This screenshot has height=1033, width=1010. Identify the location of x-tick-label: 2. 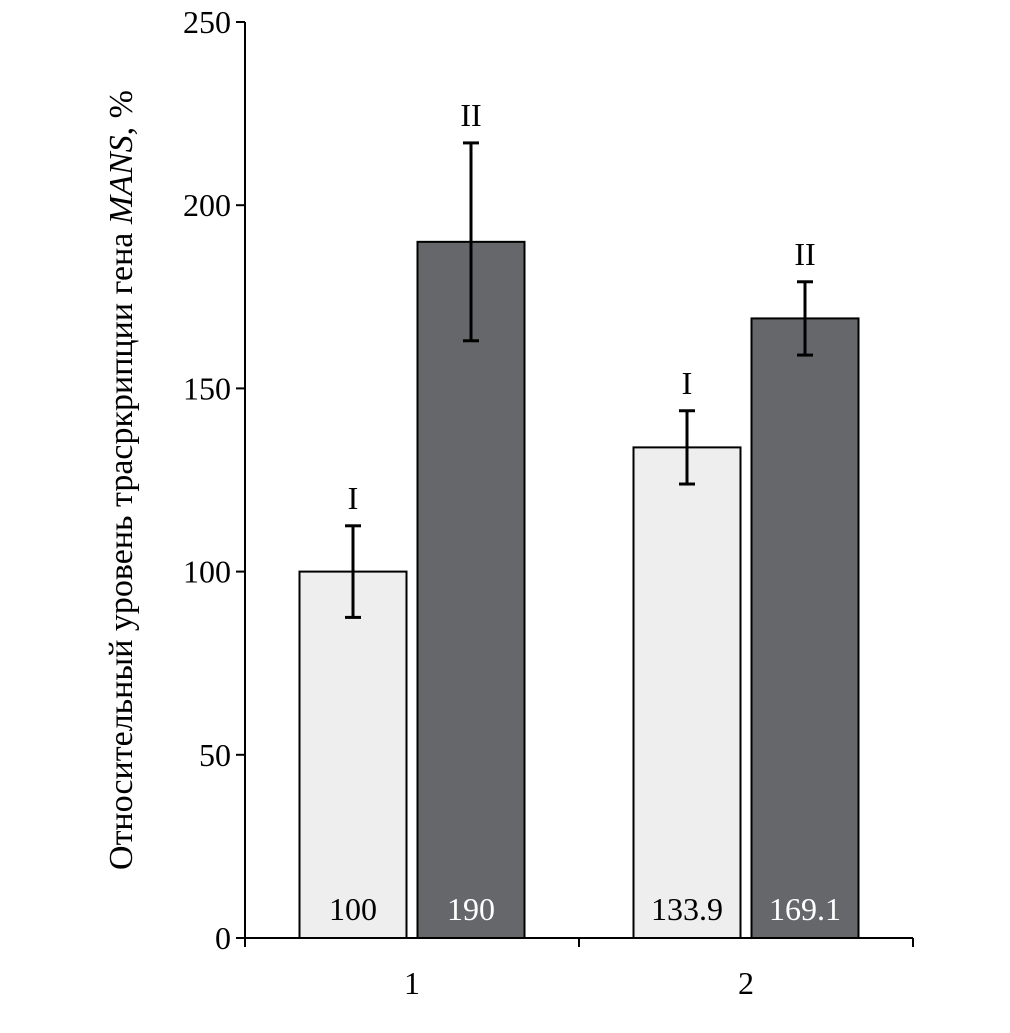
(746, 983).